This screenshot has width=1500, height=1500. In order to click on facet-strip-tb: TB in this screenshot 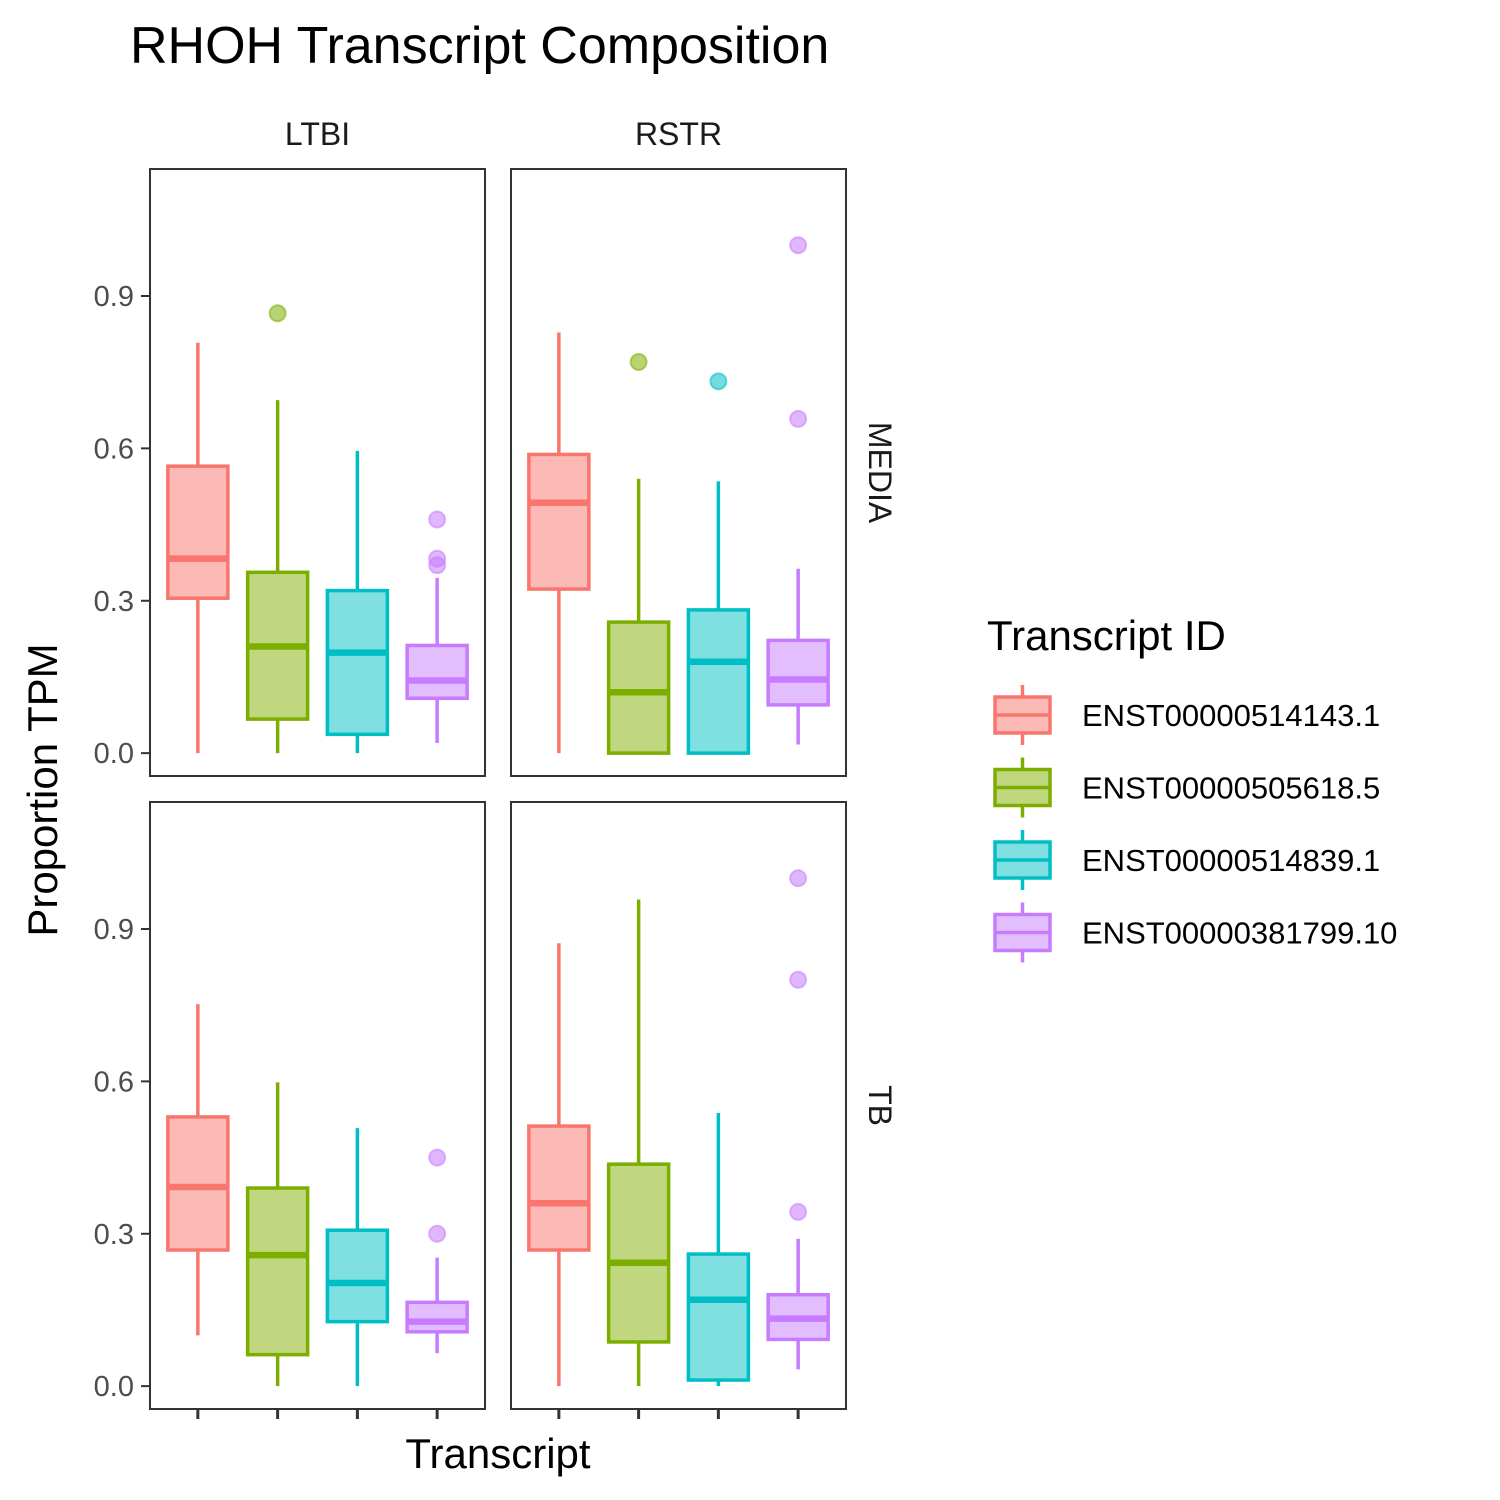, I will do `click(880, 1105)`.